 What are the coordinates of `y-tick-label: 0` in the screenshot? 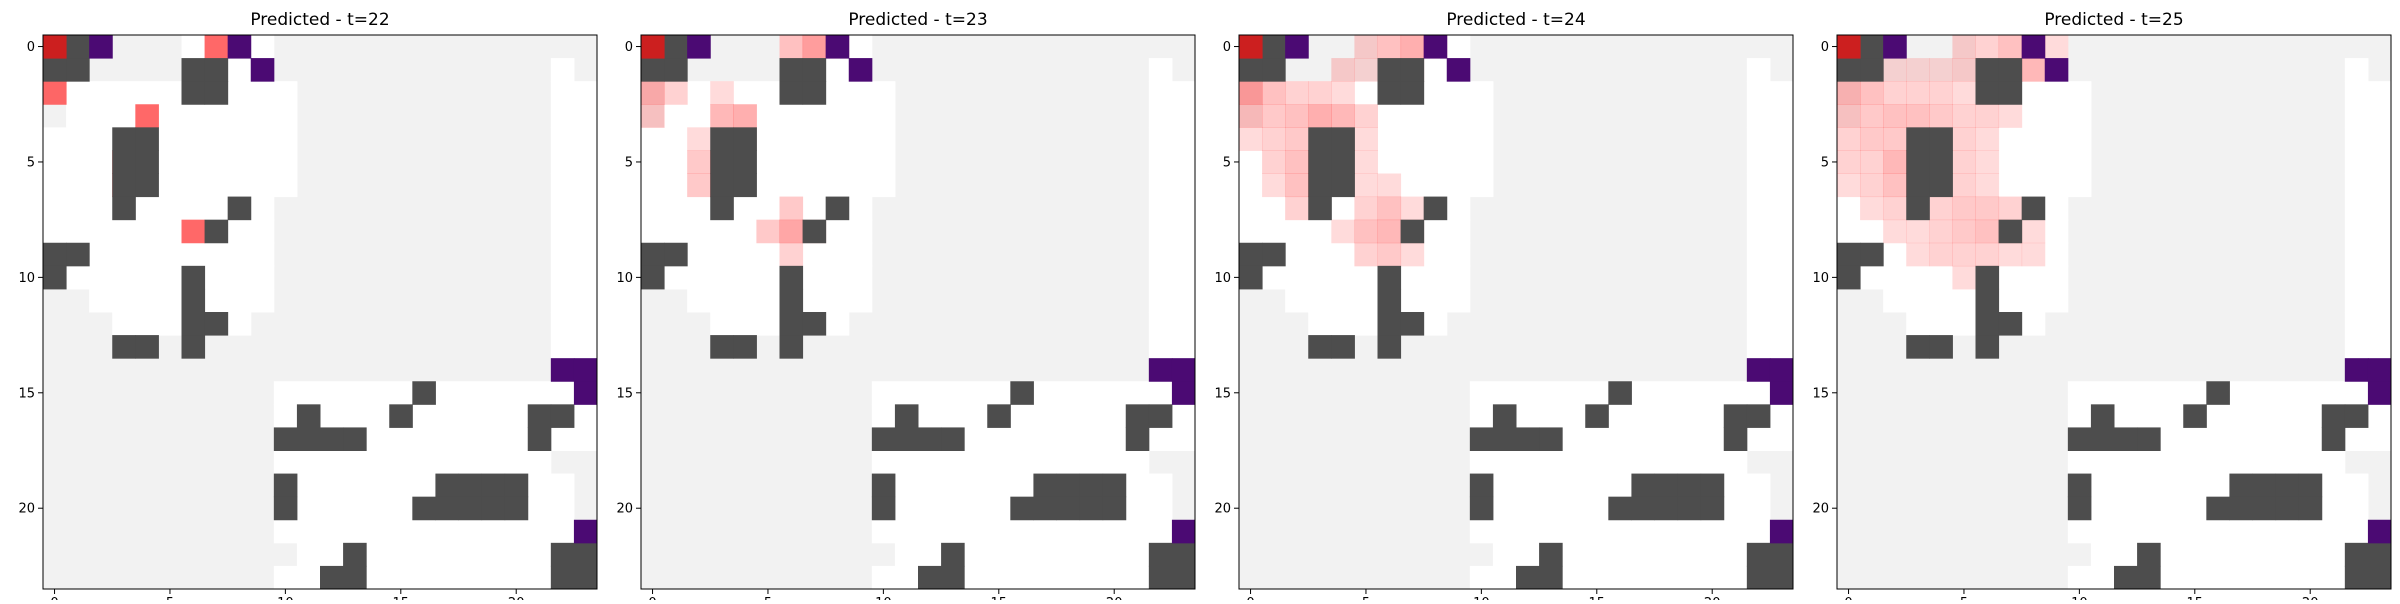 It's located at (1825, 47).